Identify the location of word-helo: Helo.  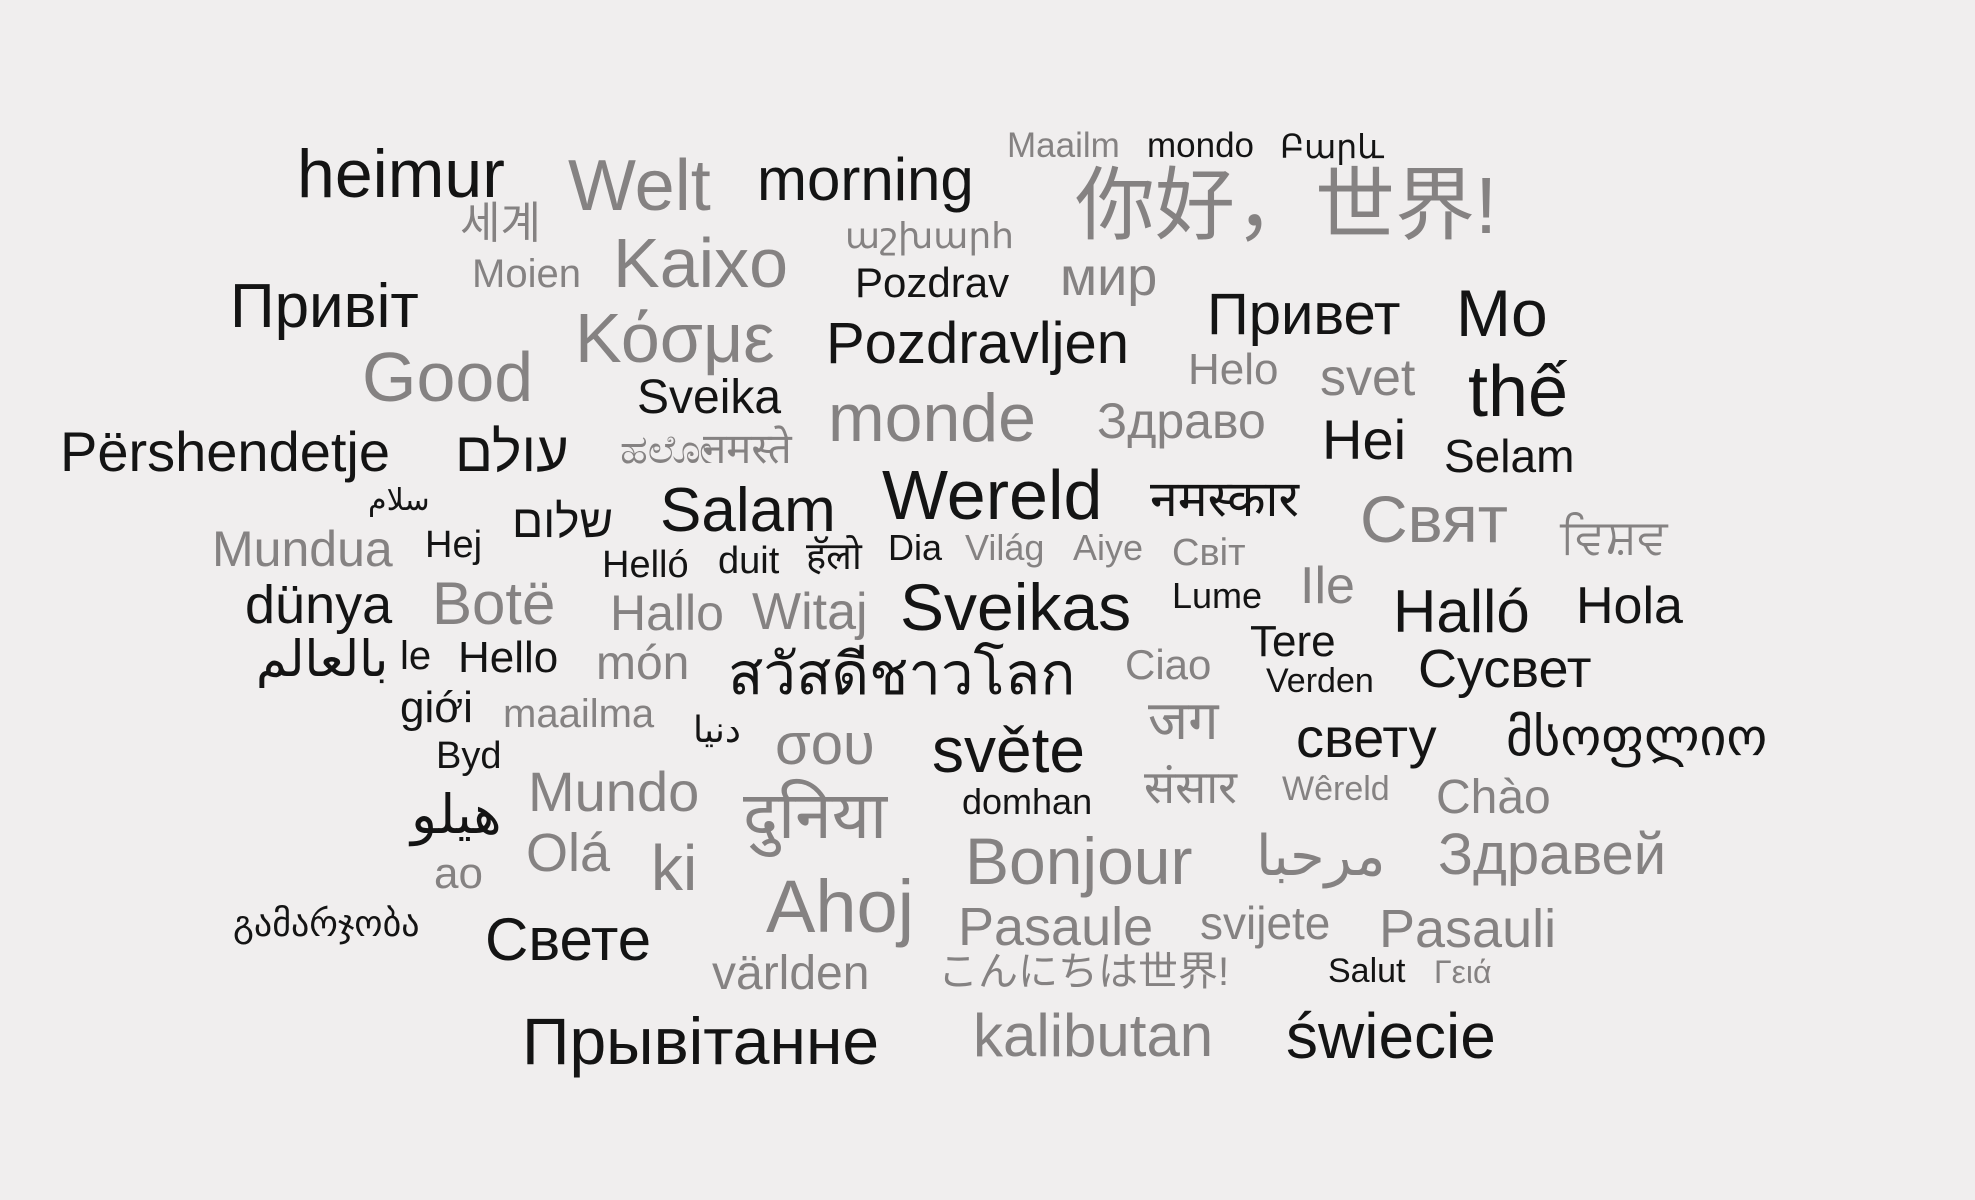
(1233, 369).